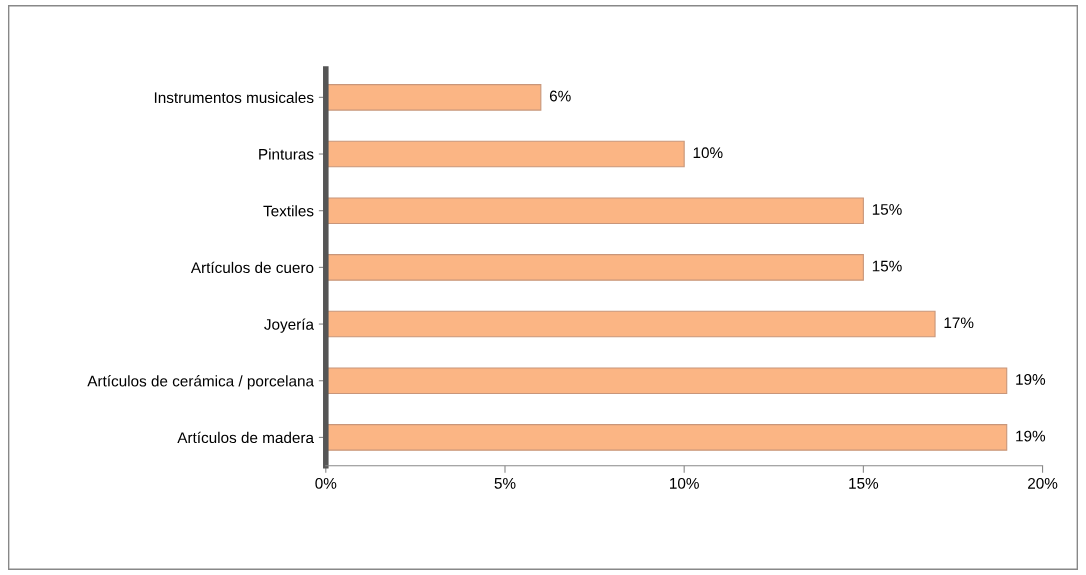 The height and width of the screenshot is (575, 1086). What do you see at coordinates (252, 267) in the screenshot?
I see `y-tick-label: Artículos de cuero` at bounding box center [252, 267].